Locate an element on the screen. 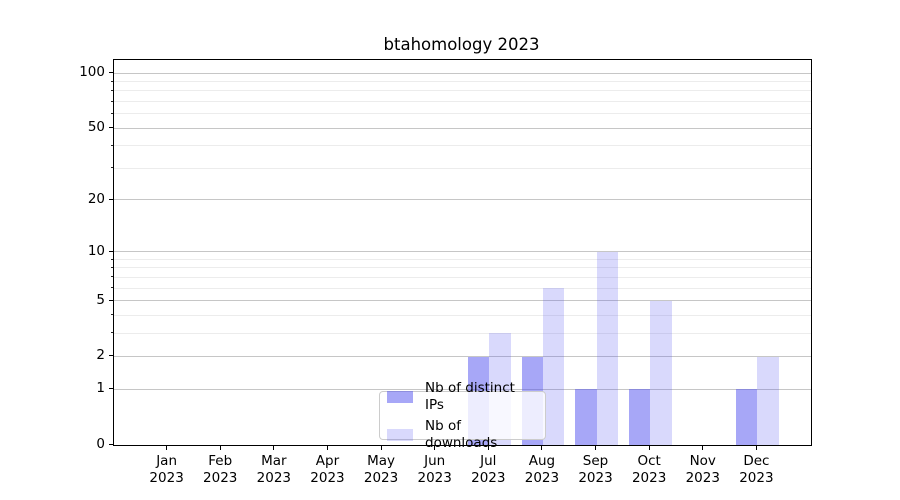 The image size is (900, 500). x-axis-label-month: Apr is located at coordinates (327, 461).